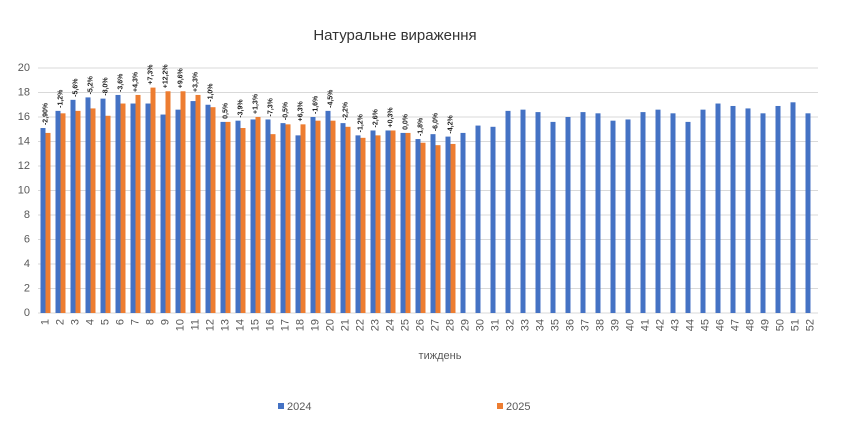 This screenshot has width=850, height=422. Describe the element at coordinates (420, 325) in the screenshot. I see `x-tick-label: 26` at that location.